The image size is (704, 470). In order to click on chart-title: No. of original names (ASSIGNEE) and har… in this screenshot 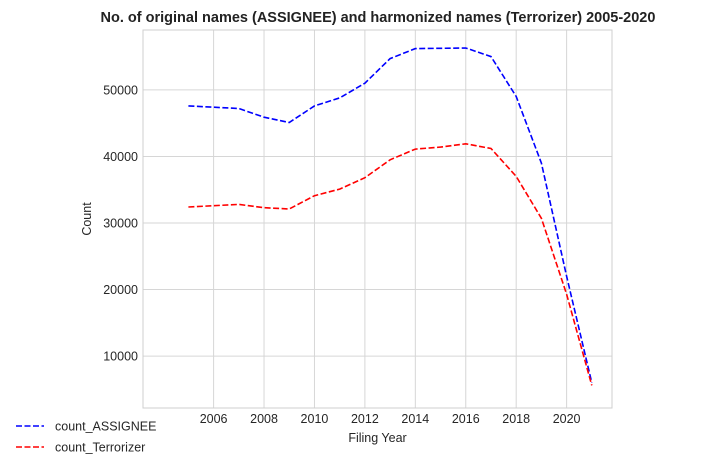, I will do `click(378, 18)`.